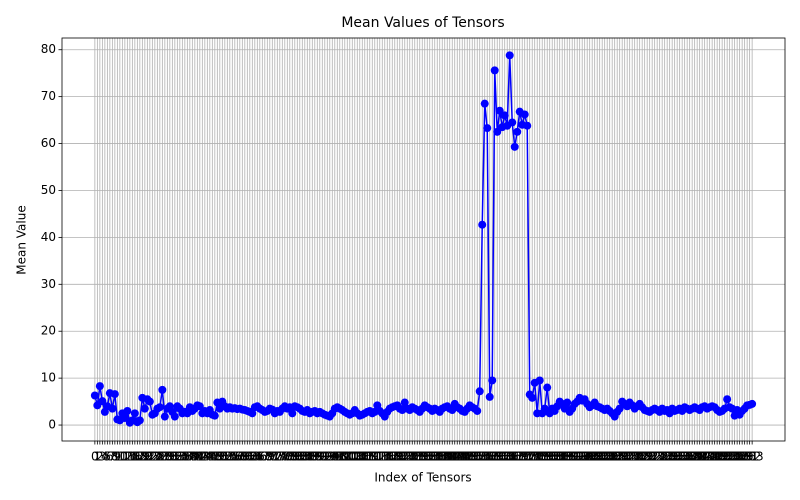 The image size is (800, 500). Describe the element at coordinates (249, 457) in the screenshot. I see `x-tick-label: 62` at that location.